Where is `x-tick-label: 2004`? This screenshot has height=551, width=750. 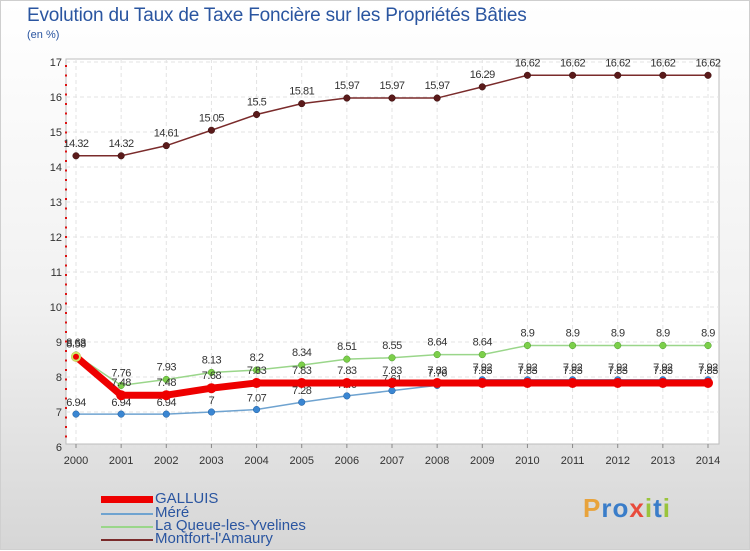
x-tick-label: 2004 is located at coordinates (256, 461).